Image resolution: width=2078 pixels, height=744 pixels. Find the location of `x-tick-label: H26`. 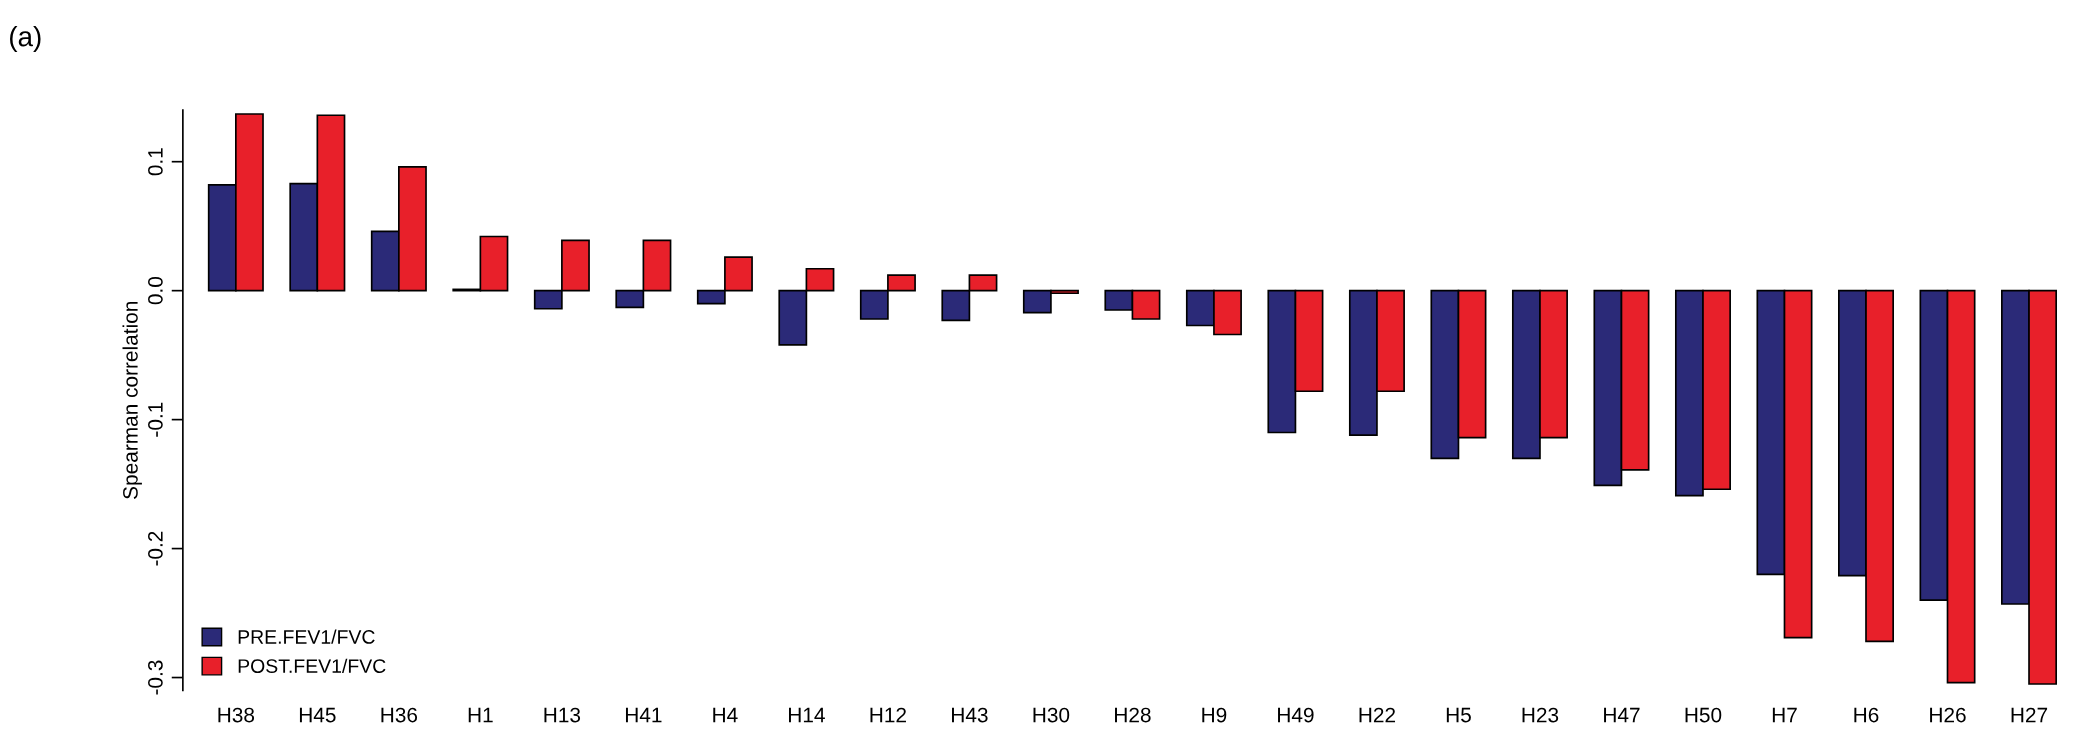

x-tick-label: H26 is located at coordinates (1948, 715).